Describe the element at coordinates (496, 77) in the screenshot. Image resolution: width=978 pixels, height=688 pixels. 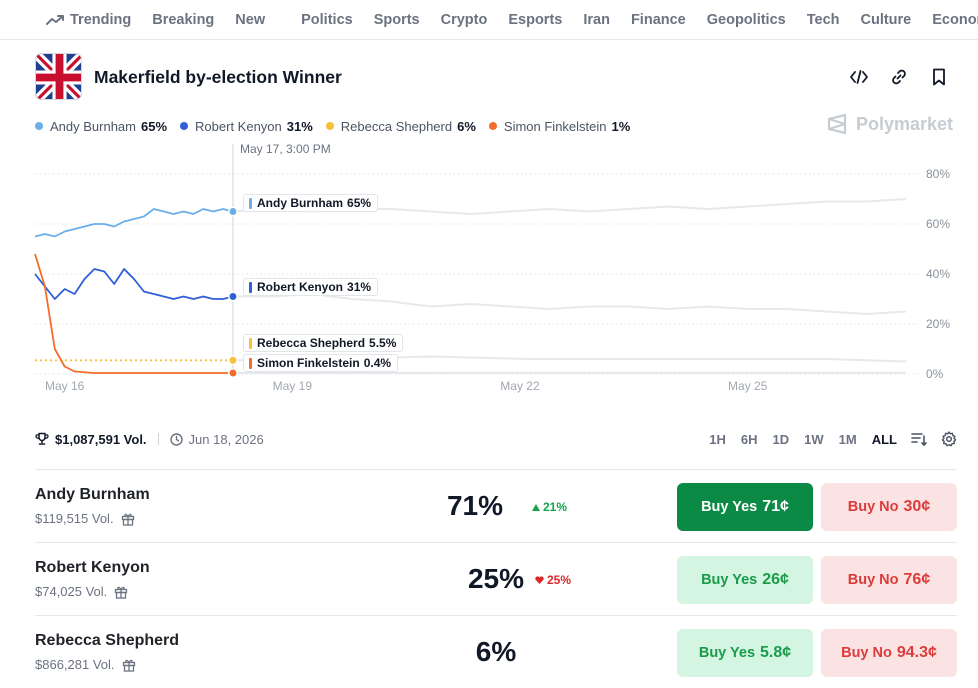
I see `market-header: Makerfield by-election Winner` at that location.